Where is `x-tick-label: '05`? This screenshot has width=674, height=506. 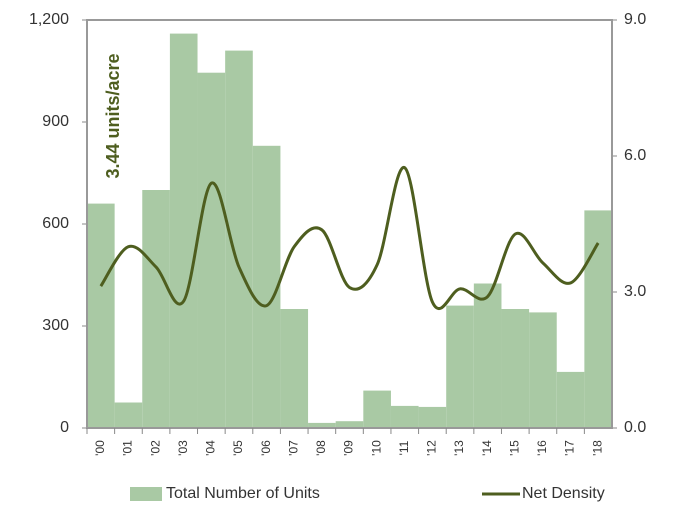 x-tick-label: '05 is located at coordinates (238, 448).